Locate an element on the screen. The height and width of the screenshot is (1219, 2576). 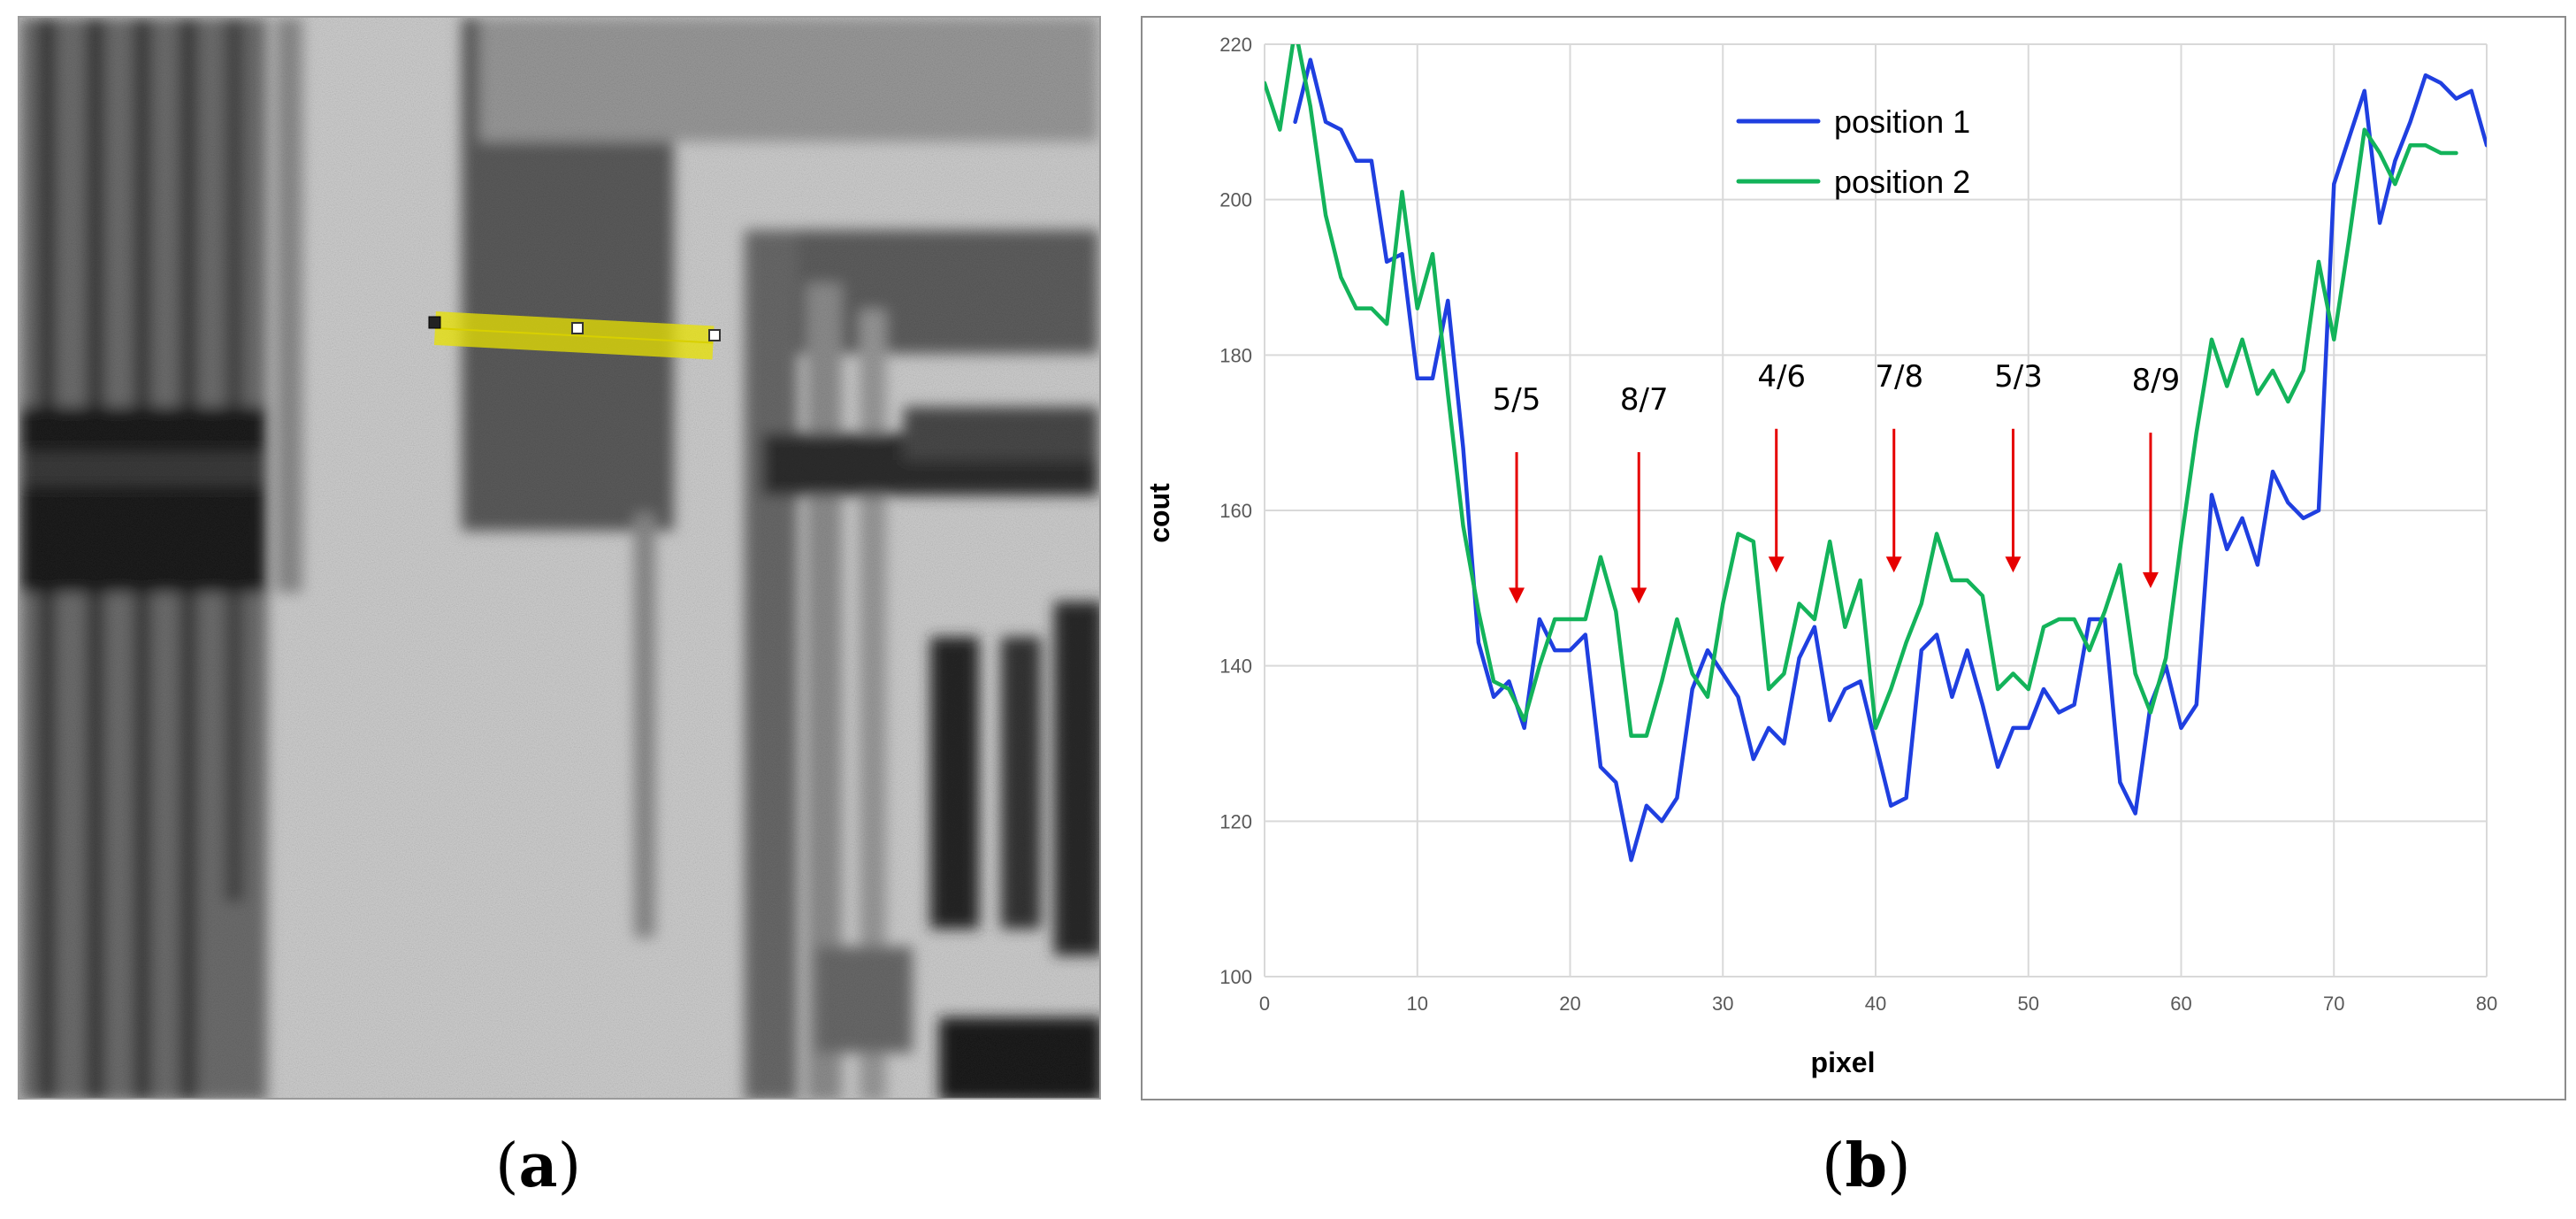
x-tick-label: 80 is located at coordinates (2487, 1004).